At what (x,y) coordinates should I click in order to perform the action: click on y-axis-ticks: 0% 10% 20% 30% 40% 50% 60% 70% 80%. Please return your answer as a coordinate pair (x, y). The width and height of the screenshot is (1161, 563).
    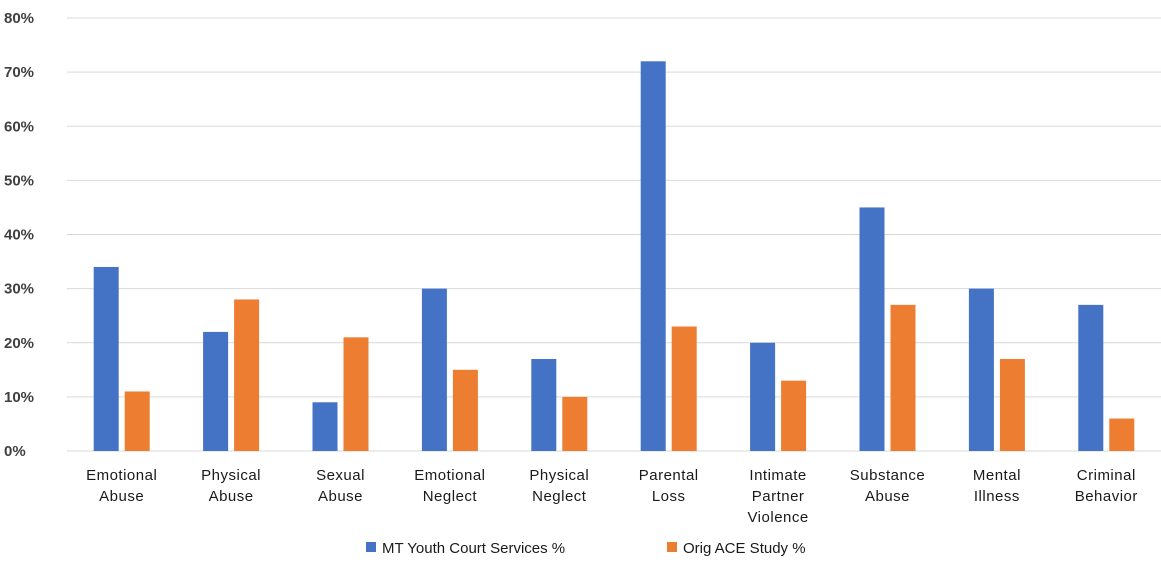
    Looking at the image, I should click on (19, 235).